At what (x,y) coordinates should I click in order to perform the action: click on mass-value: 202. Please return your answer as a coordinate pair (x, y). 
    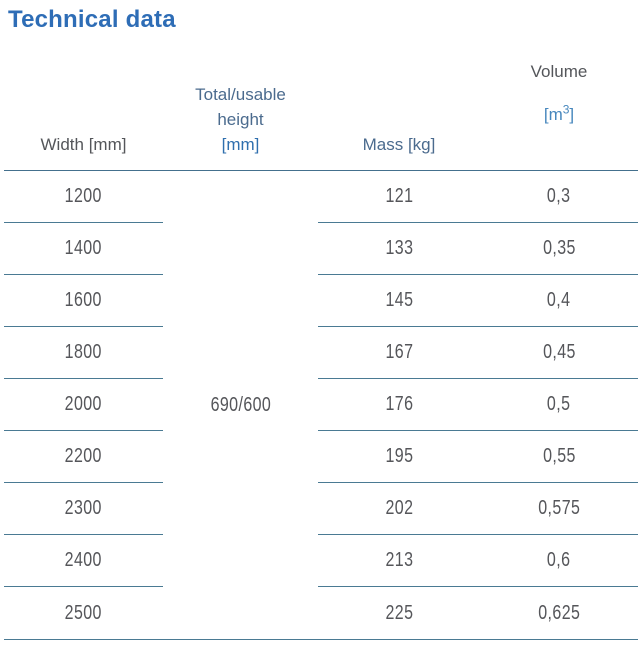
    Looking at the image, I should click on (399, 508).